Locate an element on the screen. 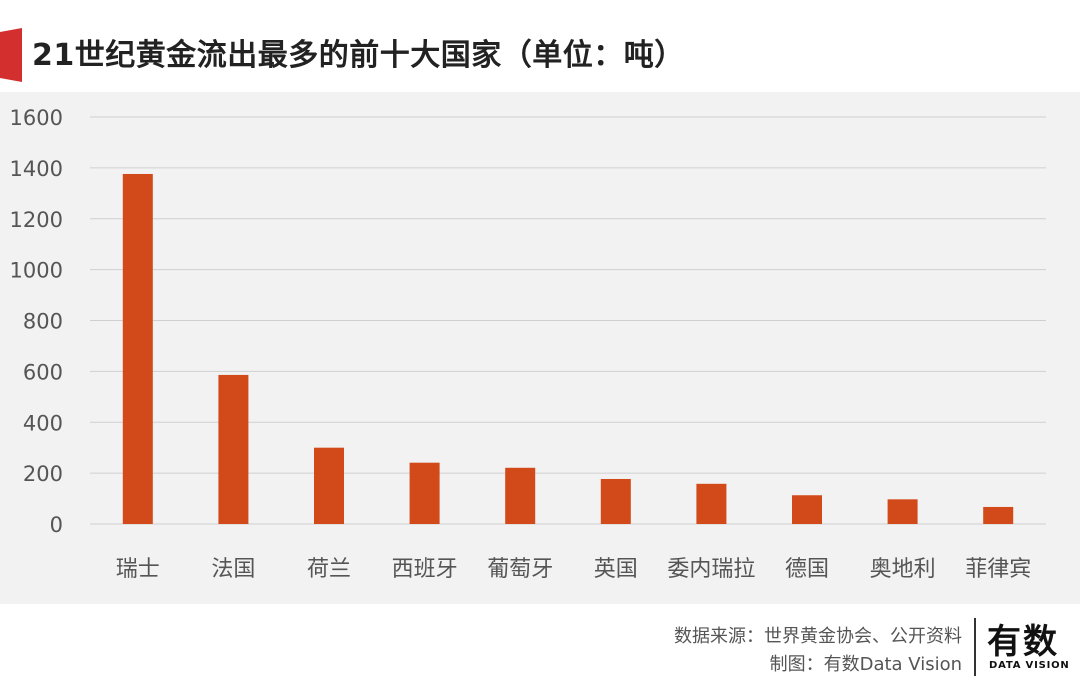 The width and height of the screenshot is (1080, 694). x-tick-label: 瑞士 is located at coordinates (138, 569).